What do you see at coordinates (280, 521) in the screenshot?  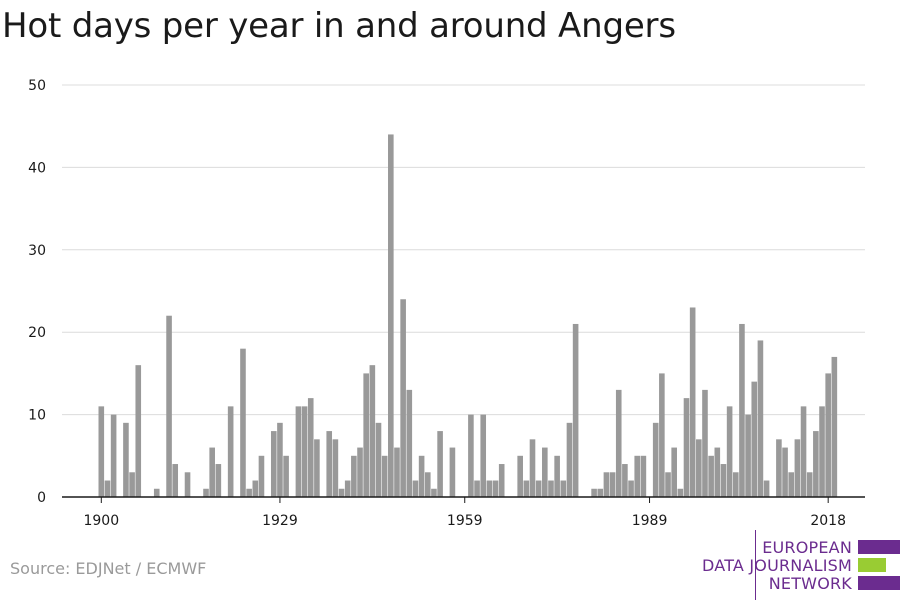 I see `x-tick-label: 1929` at bounding box center [280, 521].